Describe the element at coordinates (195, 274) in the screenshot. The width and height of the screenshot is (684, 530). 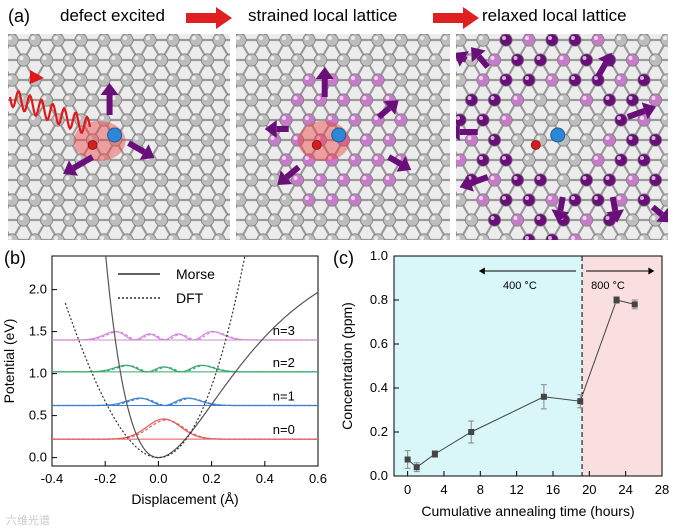
I see `legend-label-morse: Morse` at that location.